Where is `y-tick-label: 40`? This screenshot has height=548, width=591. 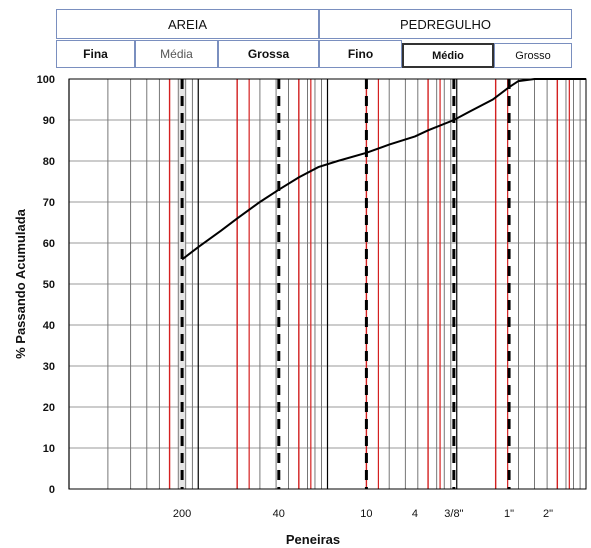
y-tick-label: 40 is located at coordinates (49, 326).